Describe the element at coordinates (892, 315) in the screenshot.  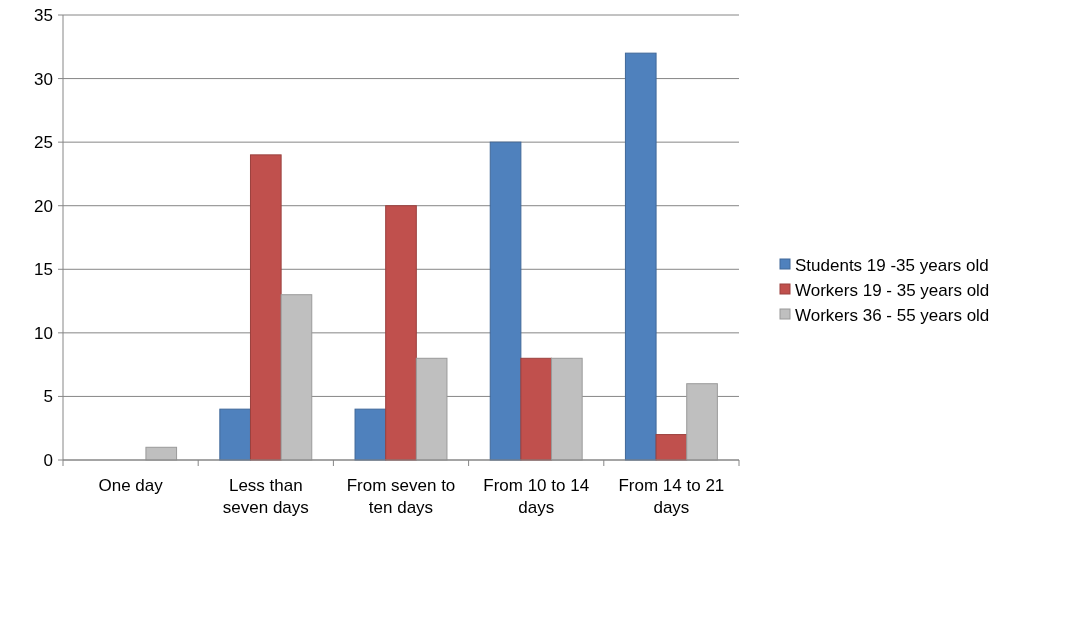
I see `legend-label: Workers 36 - 55 years old` at that location.